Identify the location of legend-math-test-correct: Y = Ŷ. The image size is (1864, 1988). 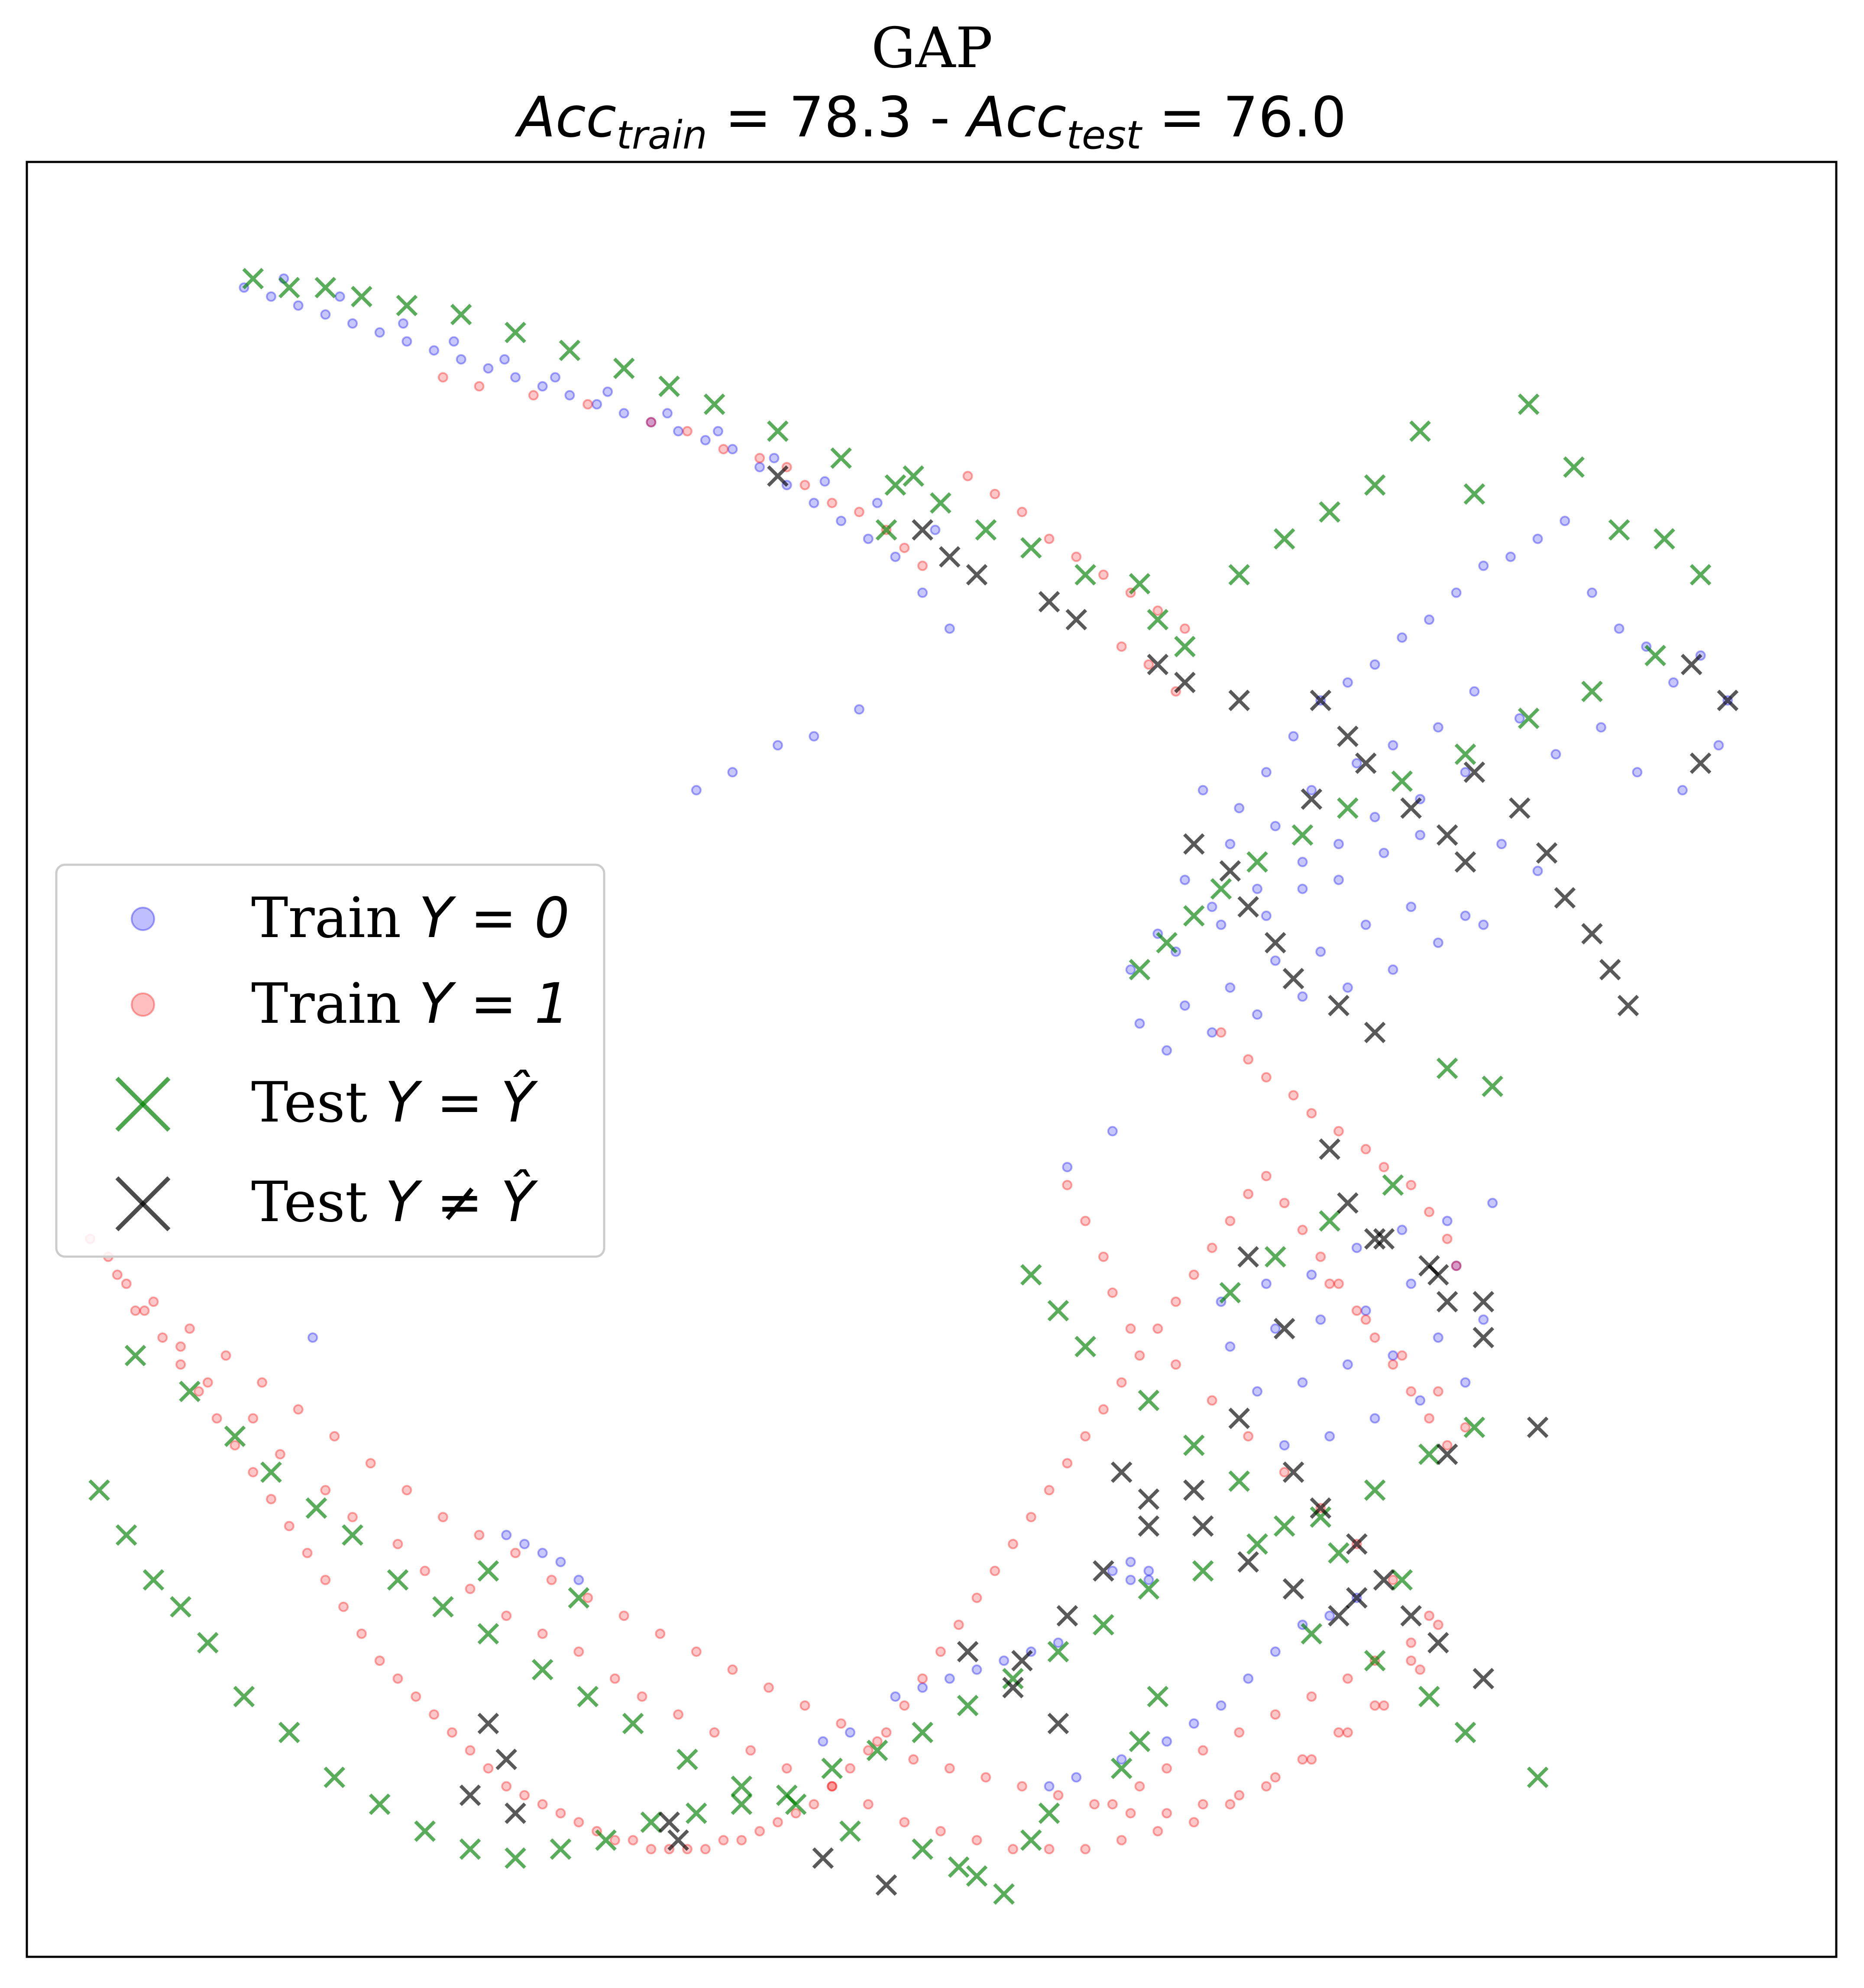
(462, 1102).